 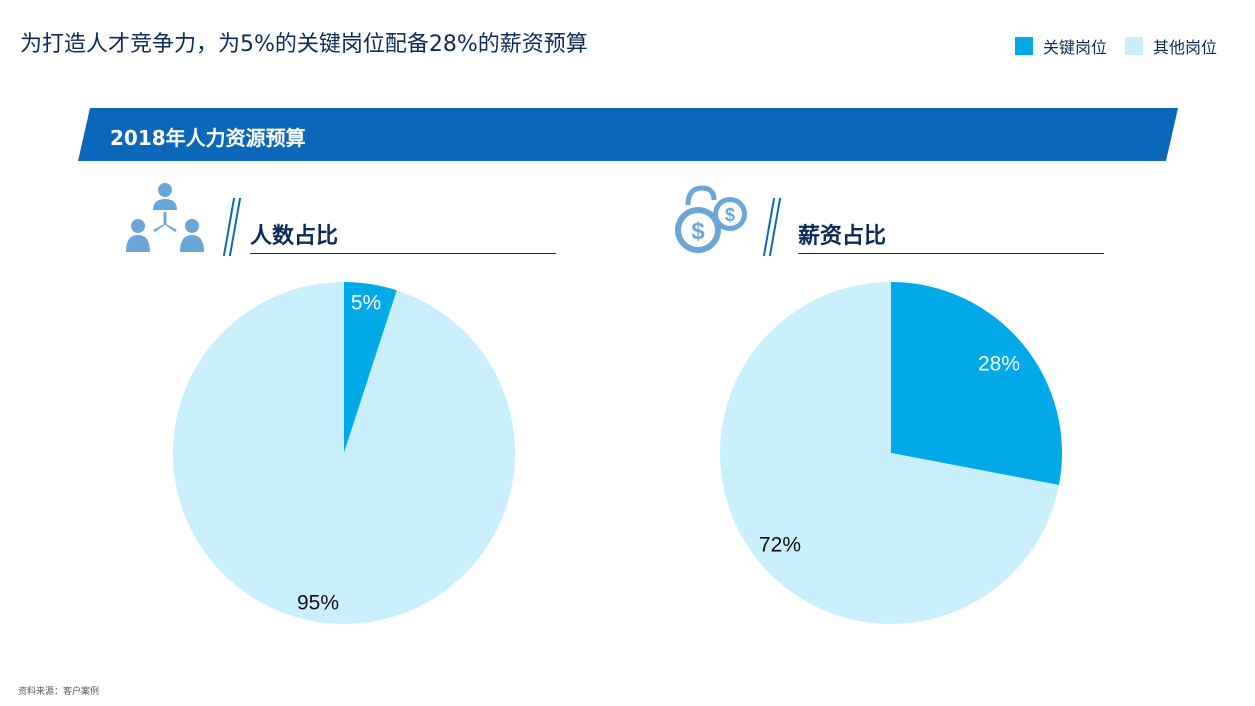 What do you see at coordinates (318, 603) in the screenshot?
I see `pie-data-label-0-1: 95%` at bounding box center [318, 603].